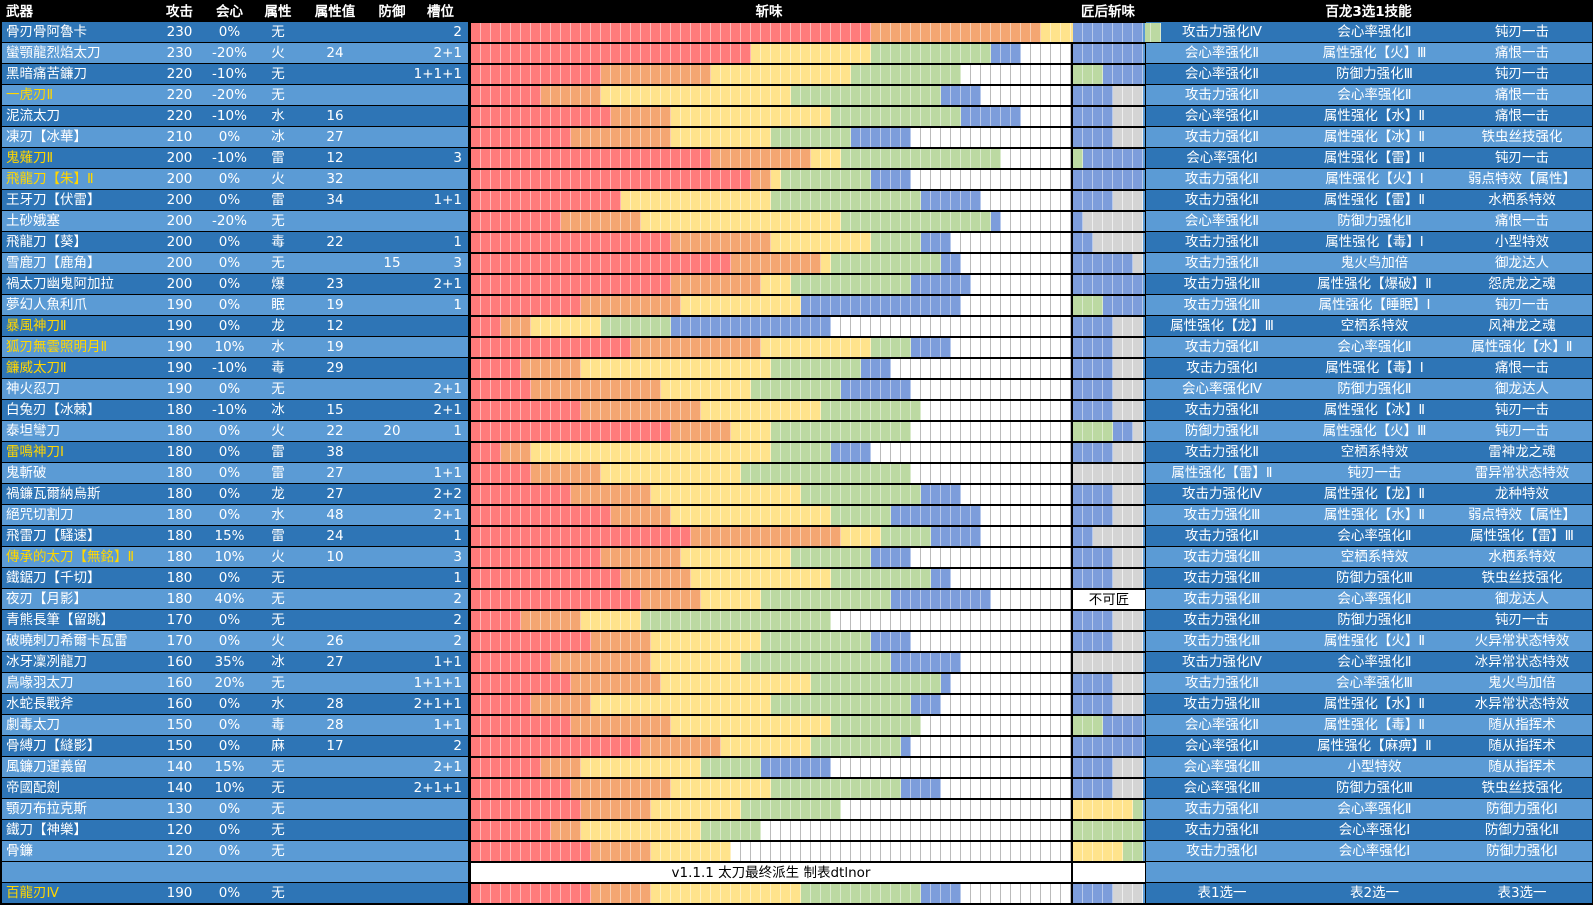  Describe the element at coordinates (278, 305) in the screenshot. I see `cell-elem: 眠` at that location.